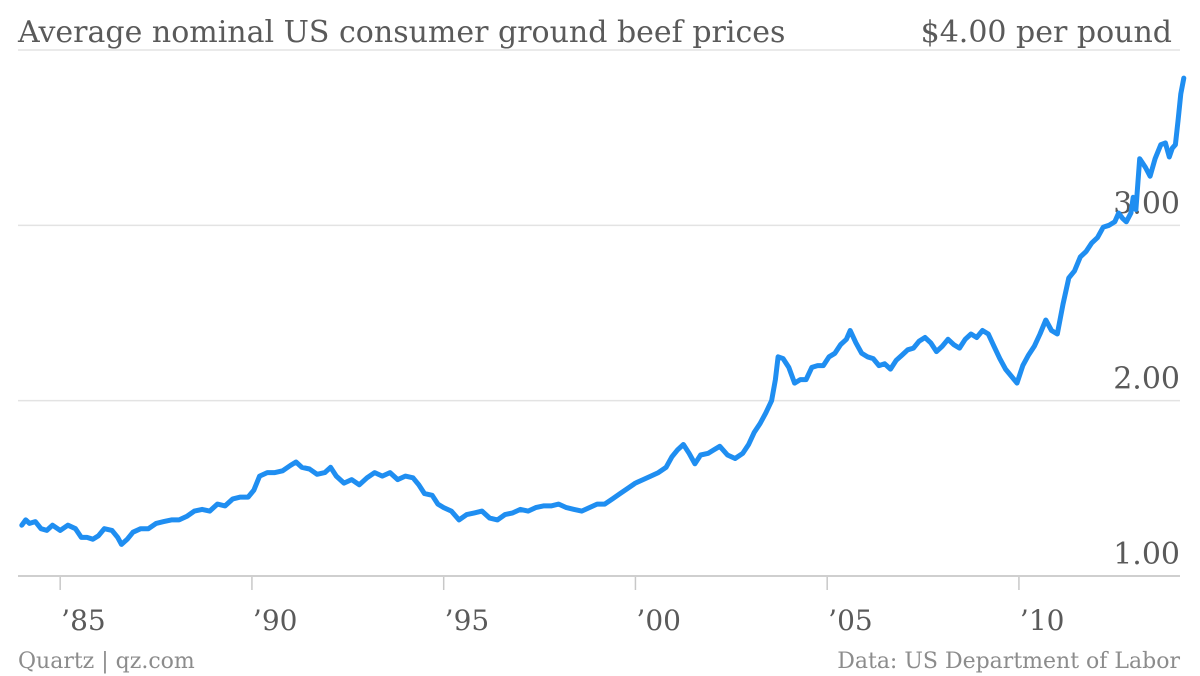  What do you see at coordinates (562, 607) in the screenshot?
I see `x-axis: ’85 ’90 ’95 ’00 ’05 ’10` at bounding box center [562, 607].